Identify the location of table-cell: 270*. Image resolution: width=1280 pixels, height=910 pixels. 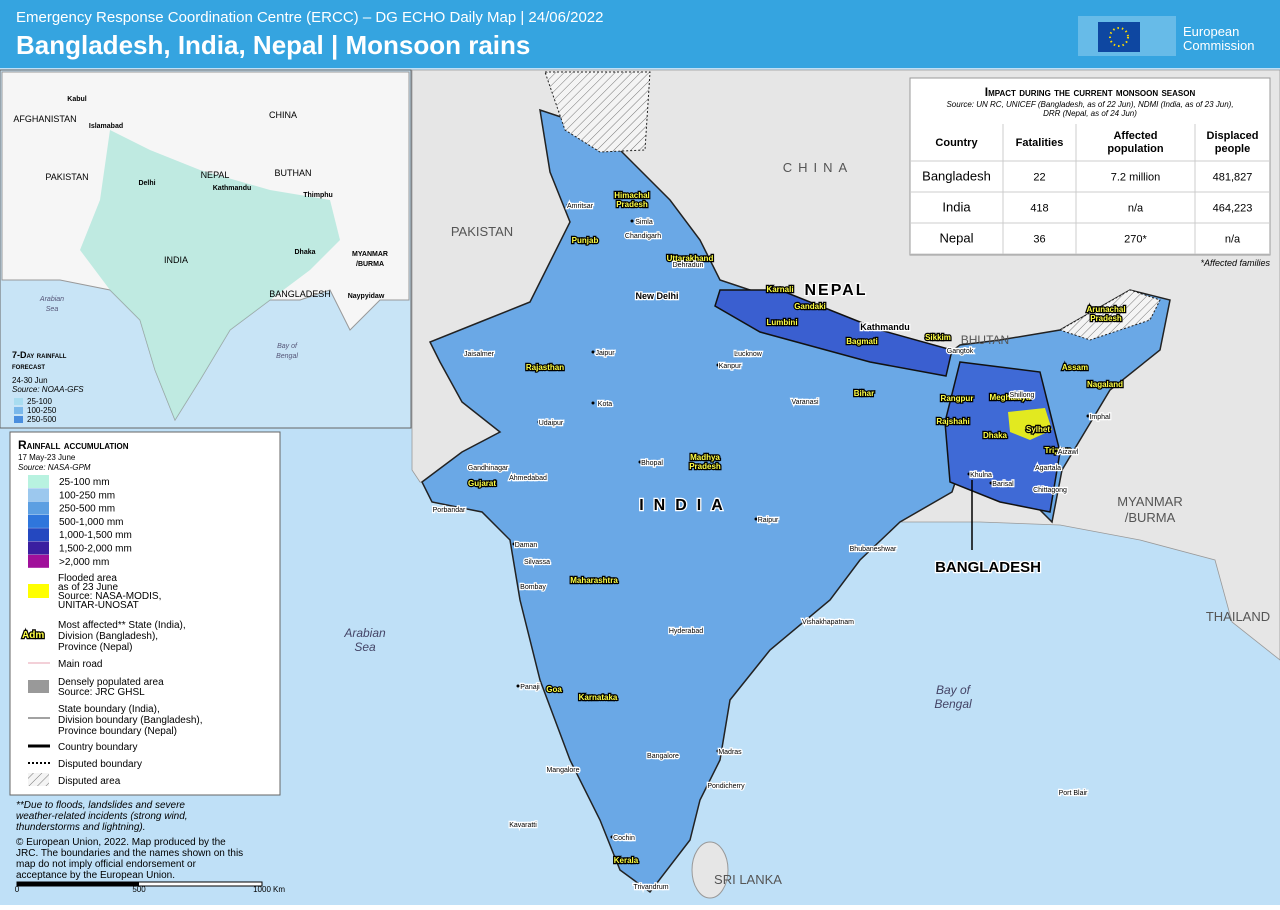
(1135, 240).